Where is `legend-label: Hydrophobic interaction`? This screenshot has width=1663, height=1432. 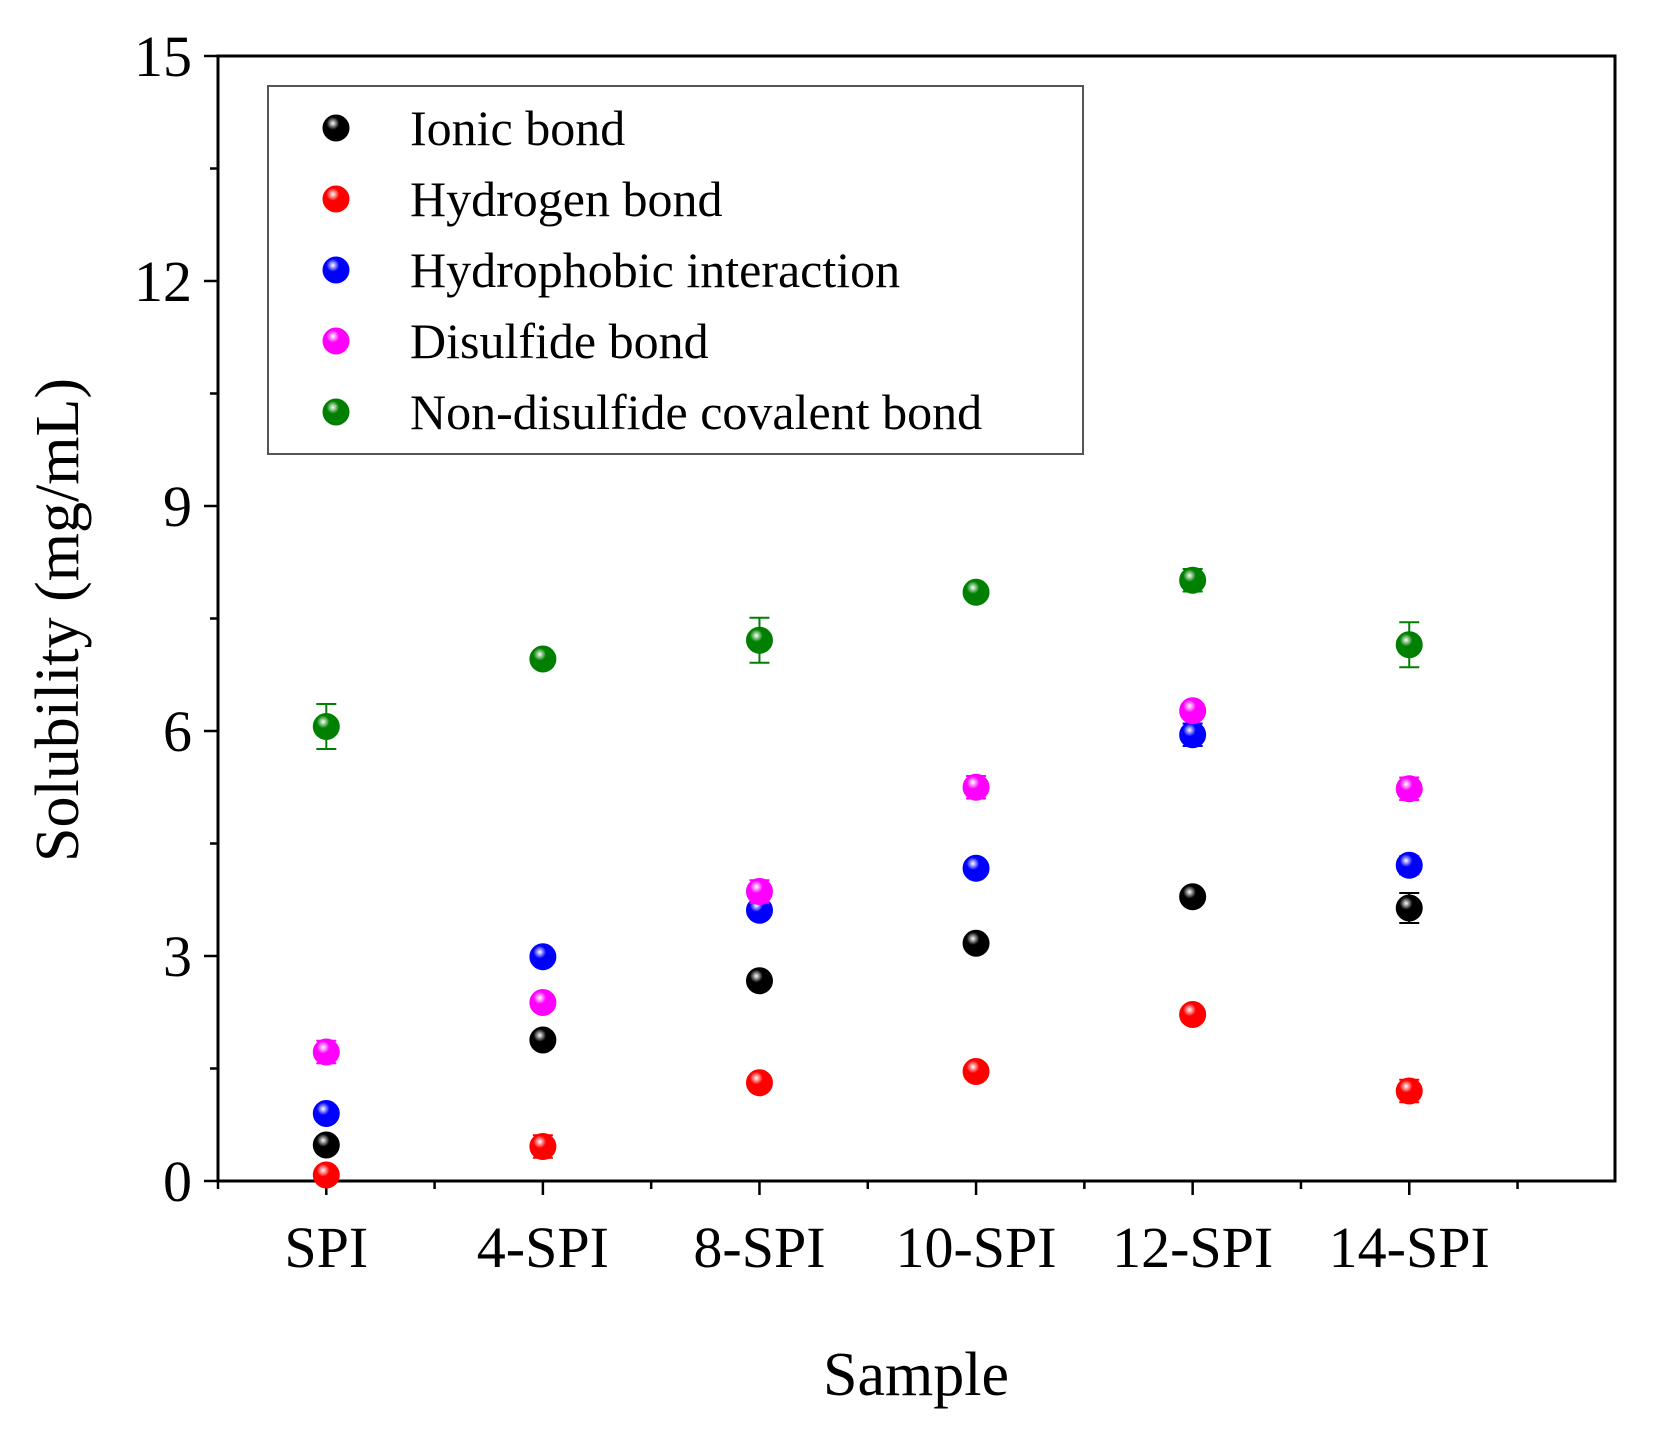
legend-label: Hydrophobic interaction is located at coordinates (655, 270).